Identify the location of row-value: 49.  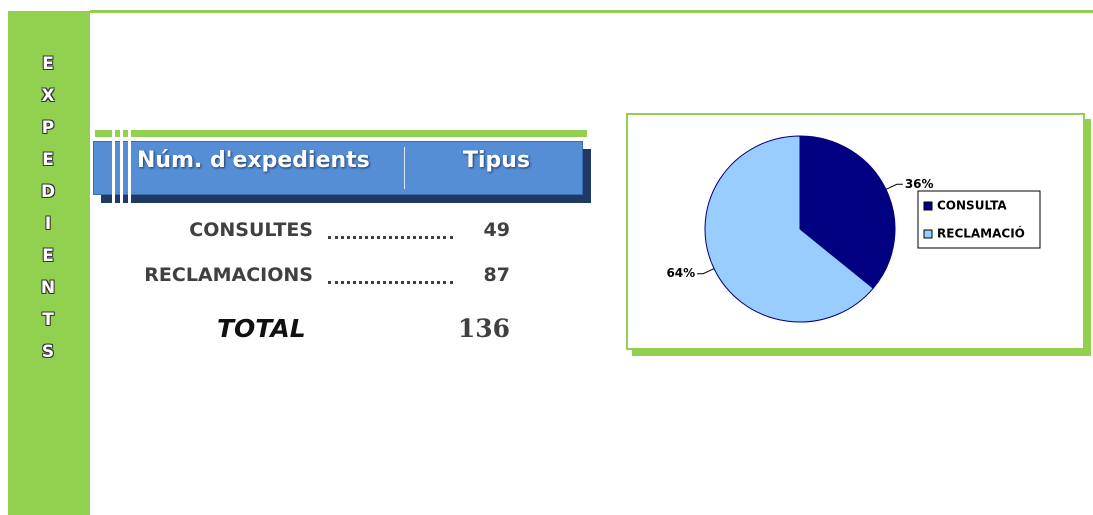
(496, 230).